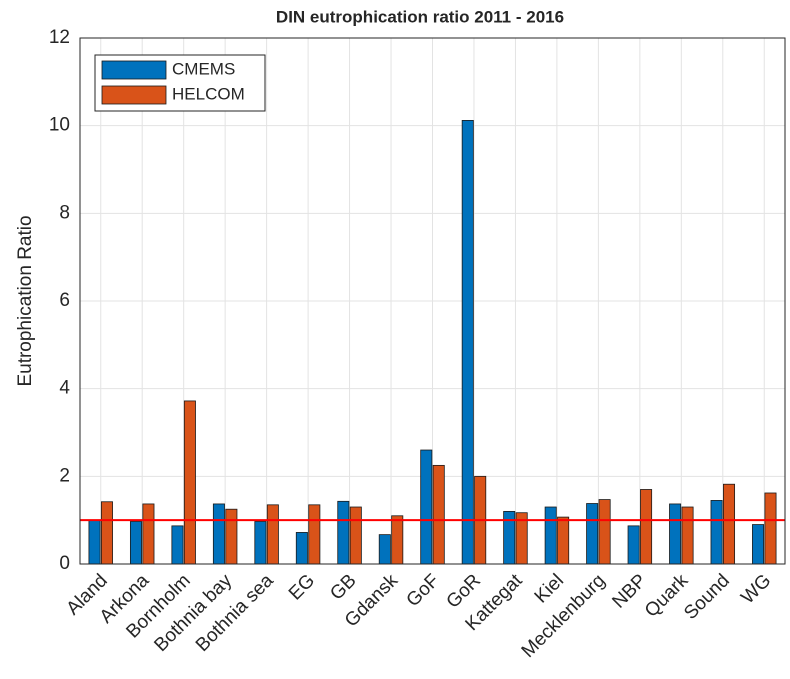 This screenshot has width=790, height=679. Describe the element at coordinates (64, 212) in the screenshot. I see `y-tick-label: 8` at that location.